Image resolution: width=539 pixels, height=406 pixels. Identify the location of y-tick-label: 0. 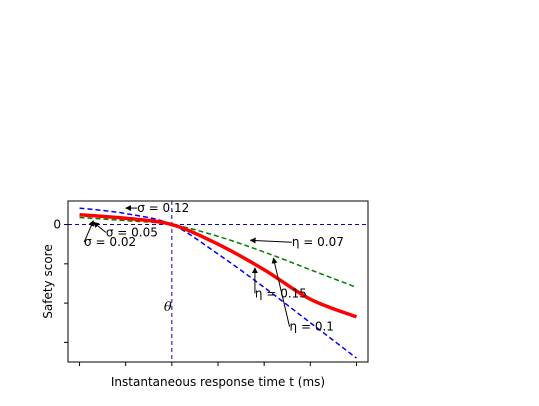
(57, 225).